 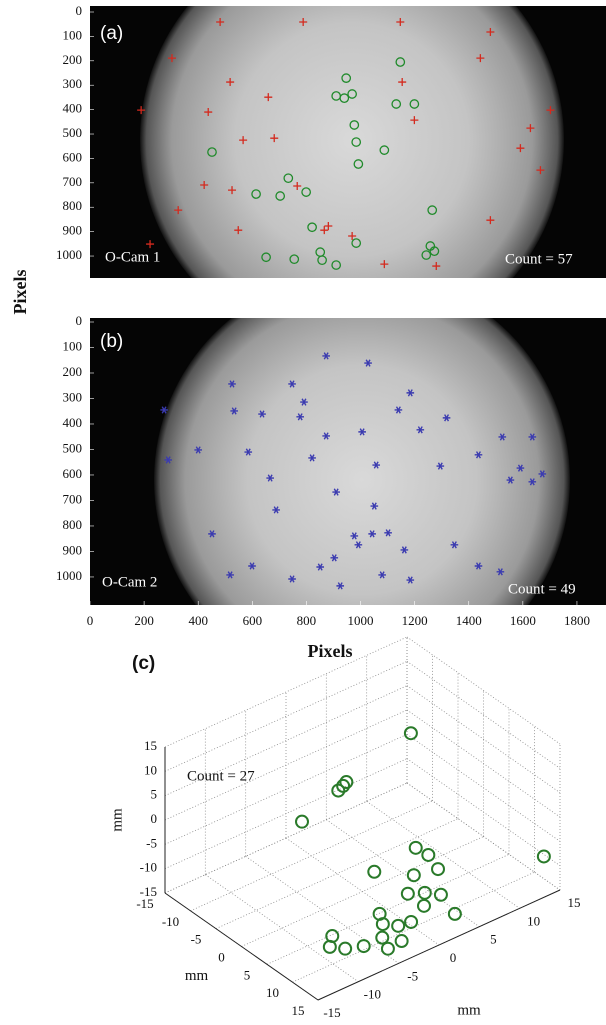 What do you see at coordinates (197, 976) in the screenshot?
I see `x-axis-title: mm` at bounding box center [197, 976].